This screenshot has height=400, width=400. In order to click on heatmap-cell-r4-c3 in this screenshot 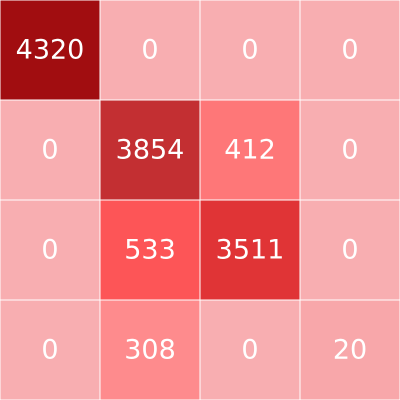, I will do `click(250, 349)`.